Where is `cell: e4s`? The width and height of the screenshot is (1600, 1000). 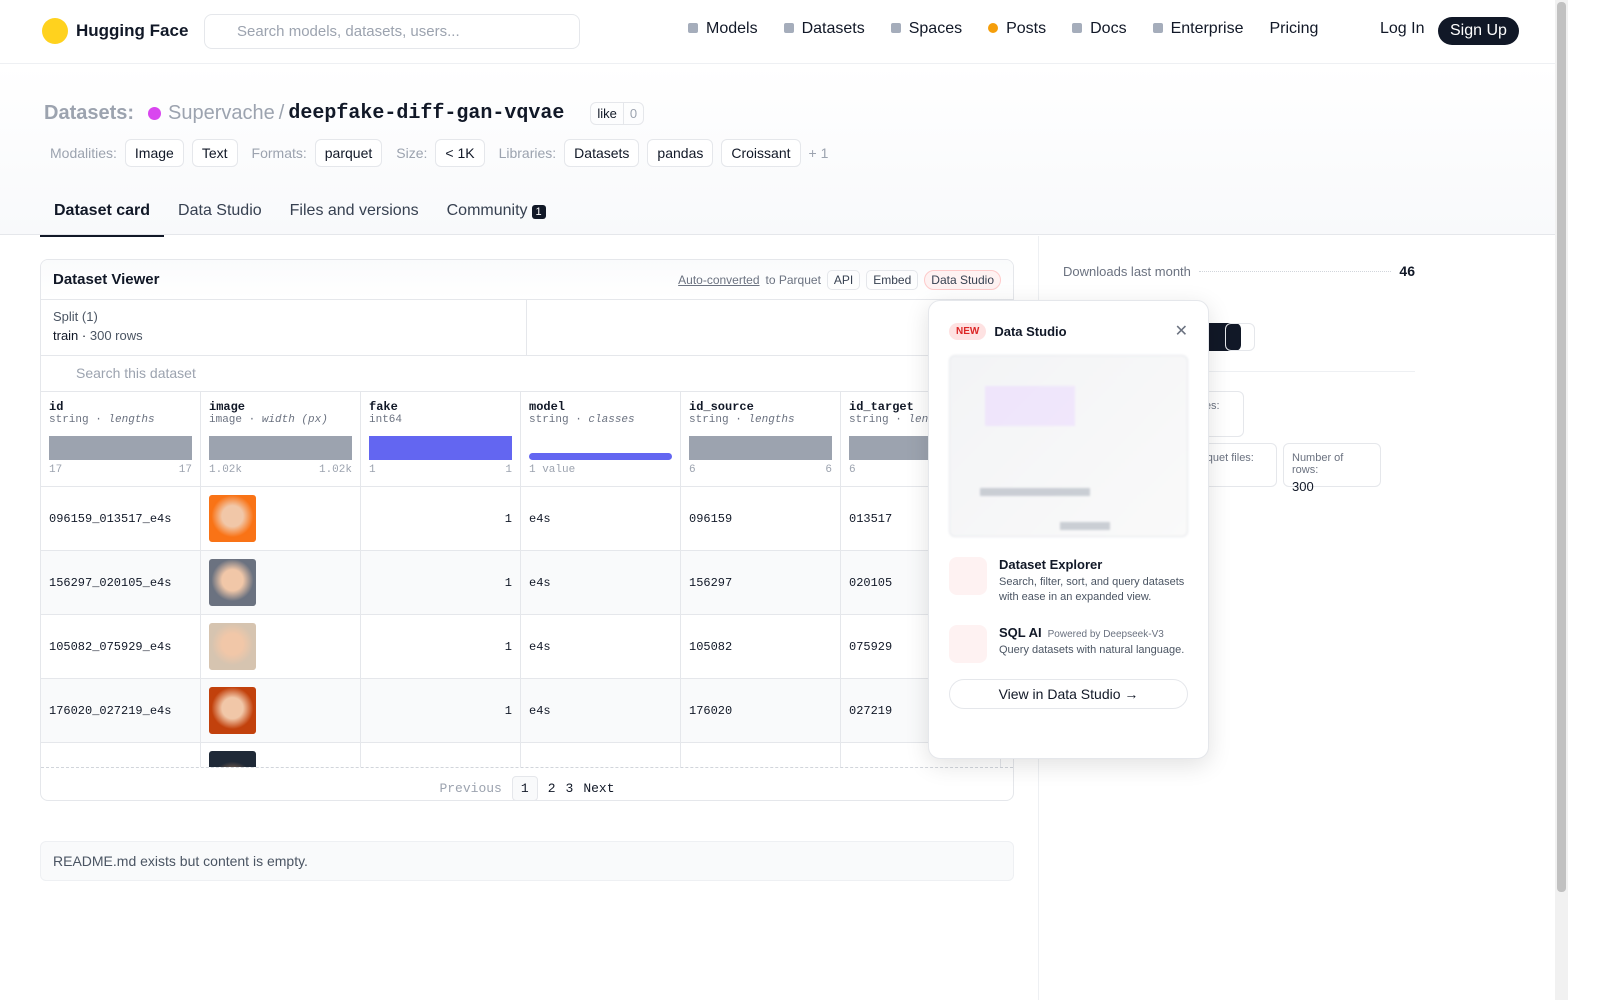 cell: e4s is located at coordinates (601, 583).